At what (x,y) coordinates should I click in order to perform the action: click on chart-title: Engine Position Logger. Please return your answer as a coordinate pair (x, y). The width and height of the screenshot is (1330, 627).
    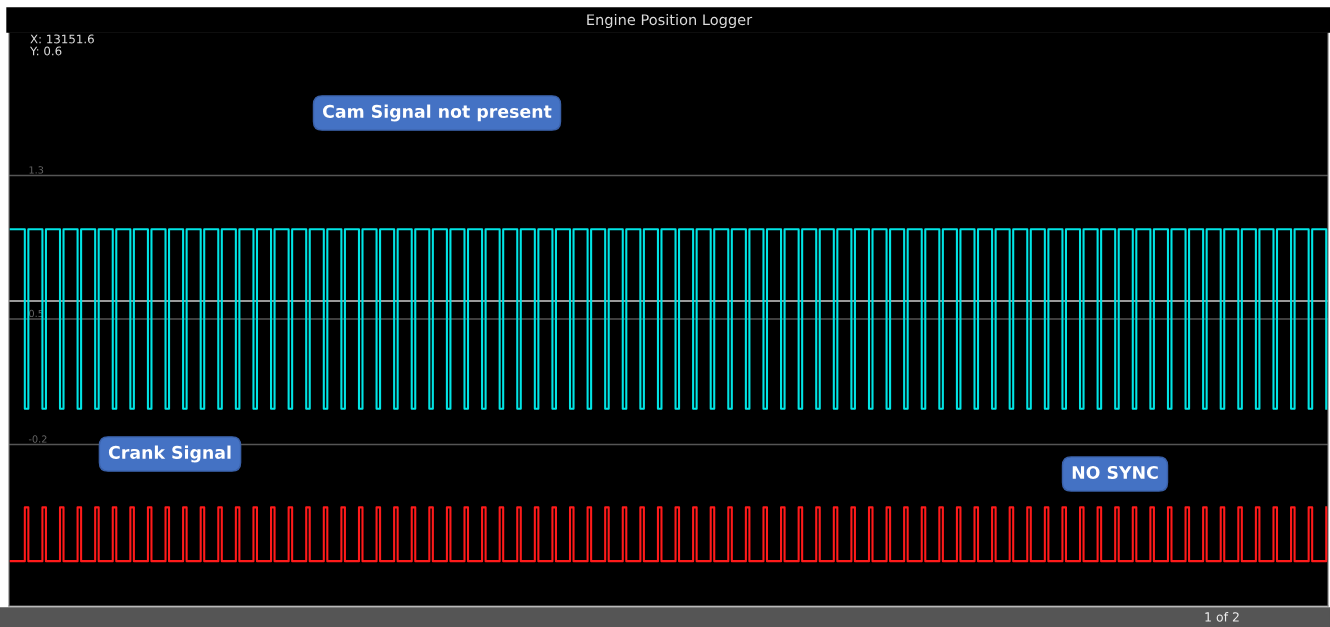
    Looking at the image, I should click on (670, 21).